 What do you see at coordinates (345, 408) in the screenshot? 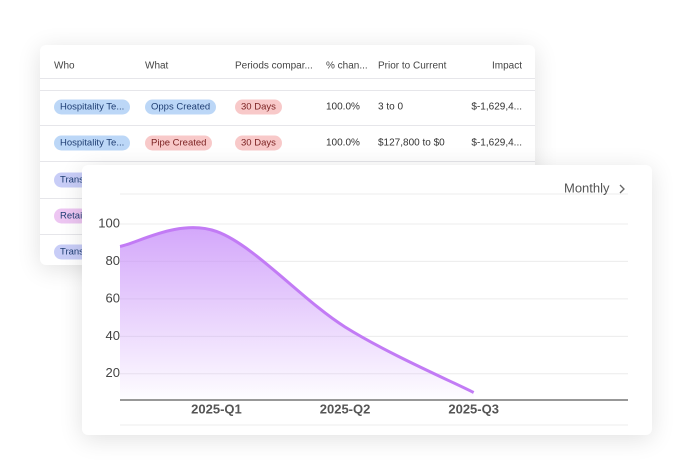
I see `x-tick-label: 2025-Q2` at bounding box center [345, 408].